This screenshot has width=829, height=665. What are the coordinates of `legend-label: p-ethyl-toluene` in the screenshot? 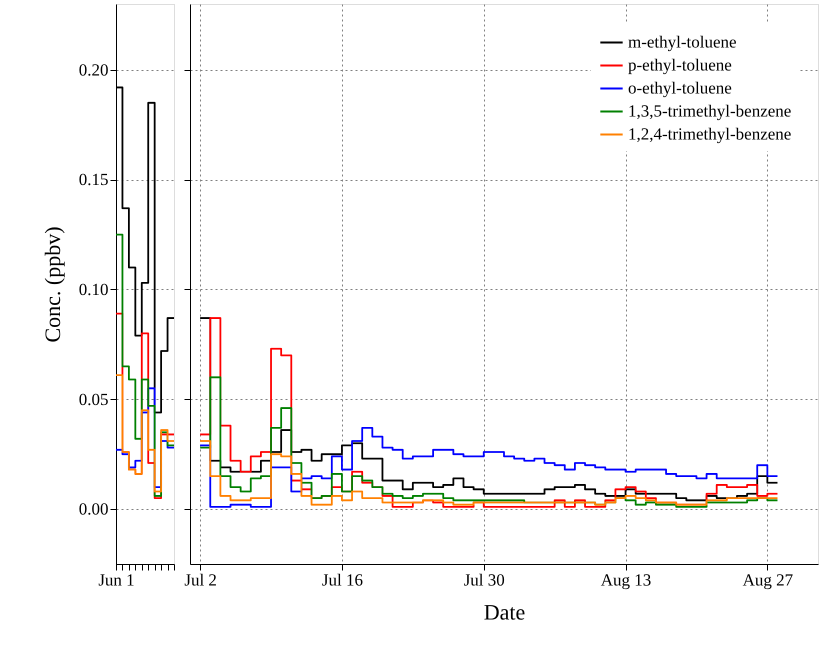 It's located at (680, 65).